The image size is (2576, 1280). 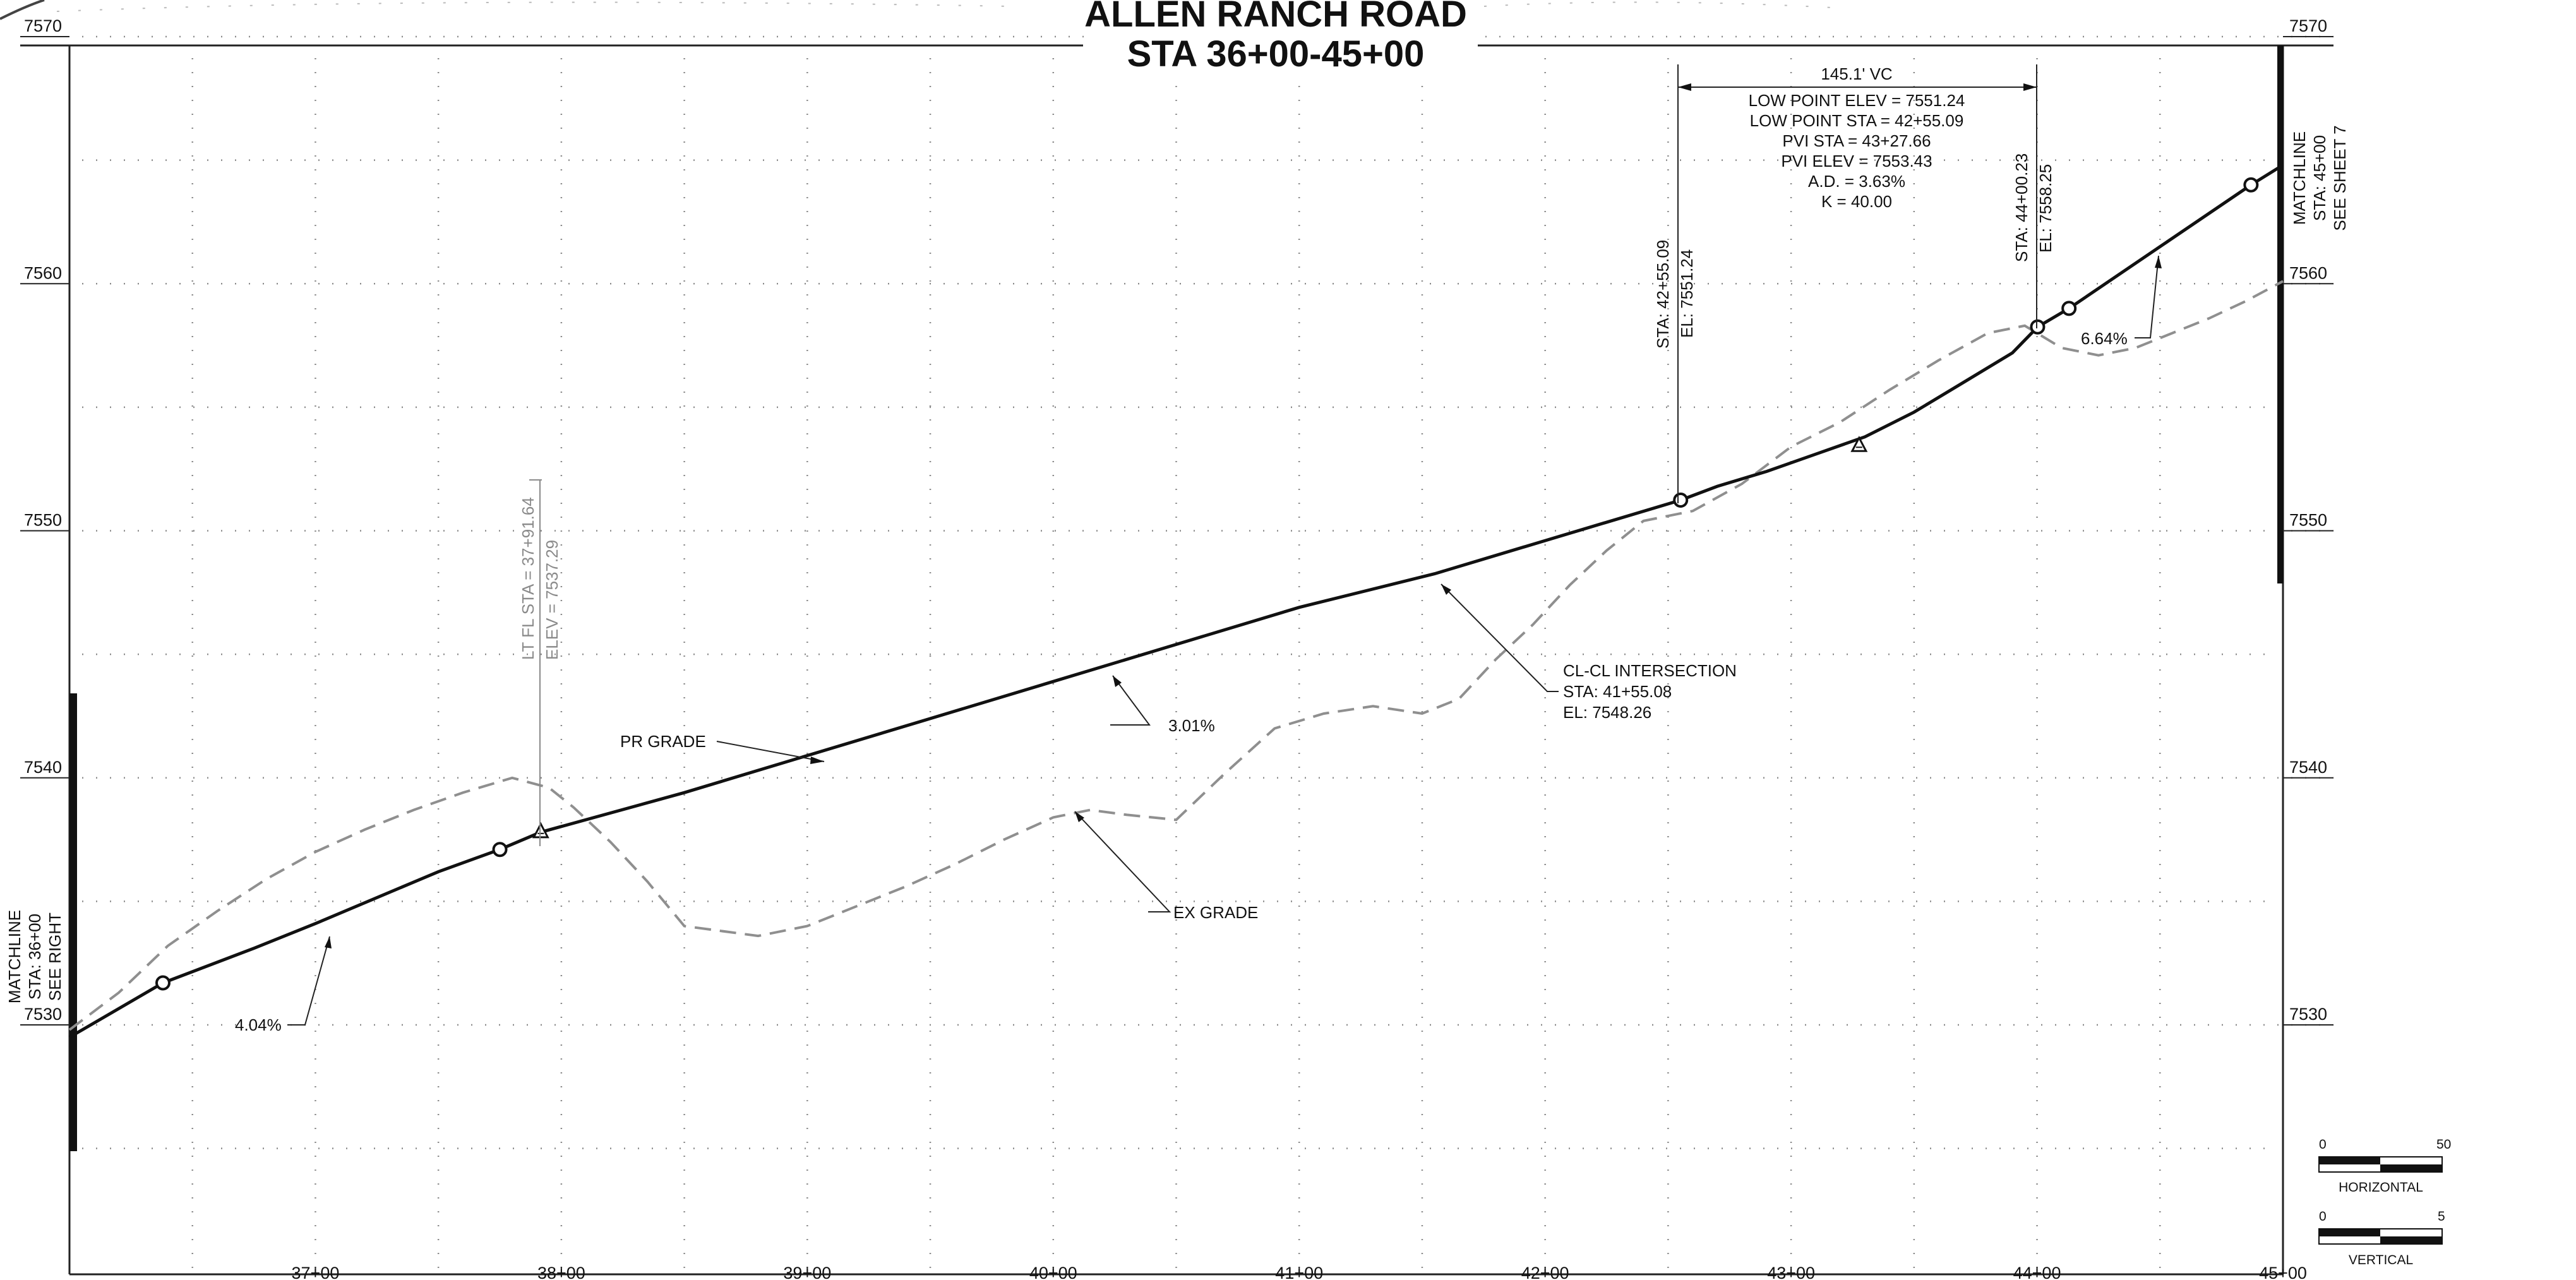 What do you see at coordinates (663, 741) in the screenshot?
I see `pr-grade-label: PR GRADE` at bounding box center [663, 741].